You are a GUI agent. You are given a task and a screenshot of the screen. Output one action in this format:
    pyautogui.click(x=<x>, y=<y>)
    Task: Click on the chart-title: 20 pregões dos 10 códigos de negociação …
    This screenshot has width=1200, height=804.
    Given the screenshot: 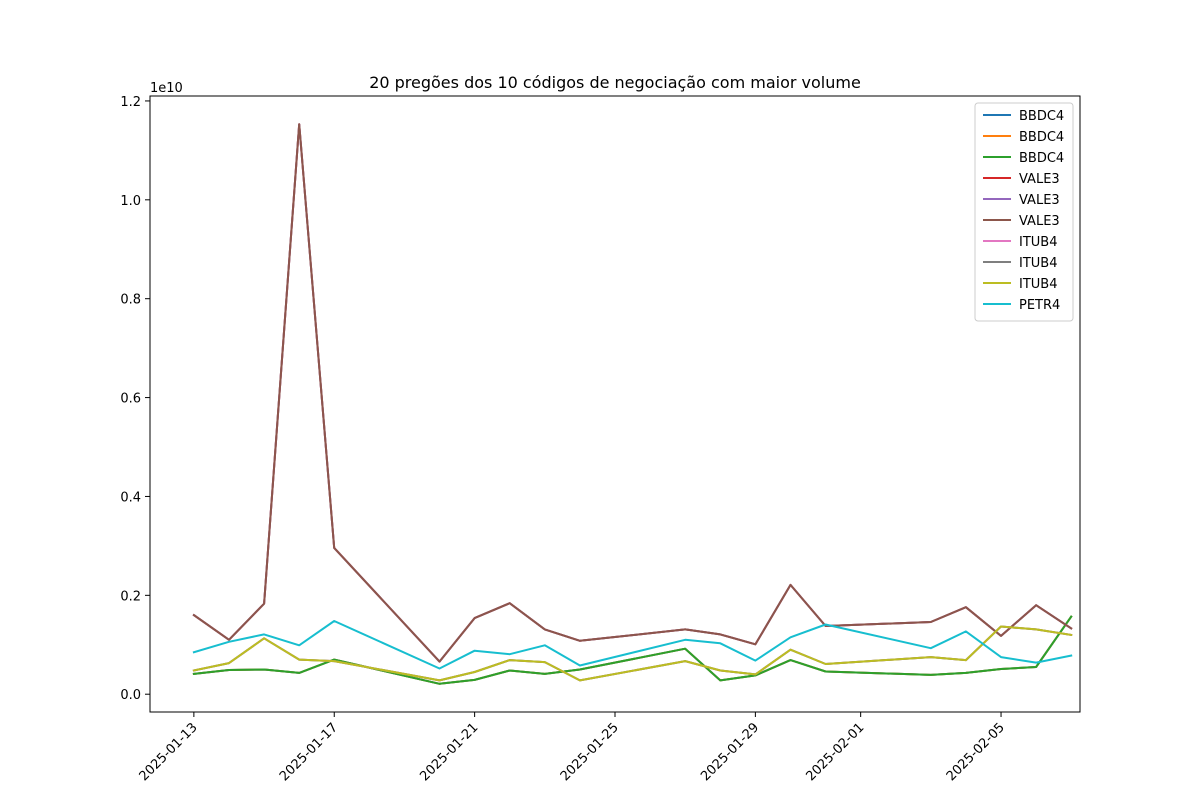 What is the action you would take?
    pyautogui.click(x=615, y=82)
    